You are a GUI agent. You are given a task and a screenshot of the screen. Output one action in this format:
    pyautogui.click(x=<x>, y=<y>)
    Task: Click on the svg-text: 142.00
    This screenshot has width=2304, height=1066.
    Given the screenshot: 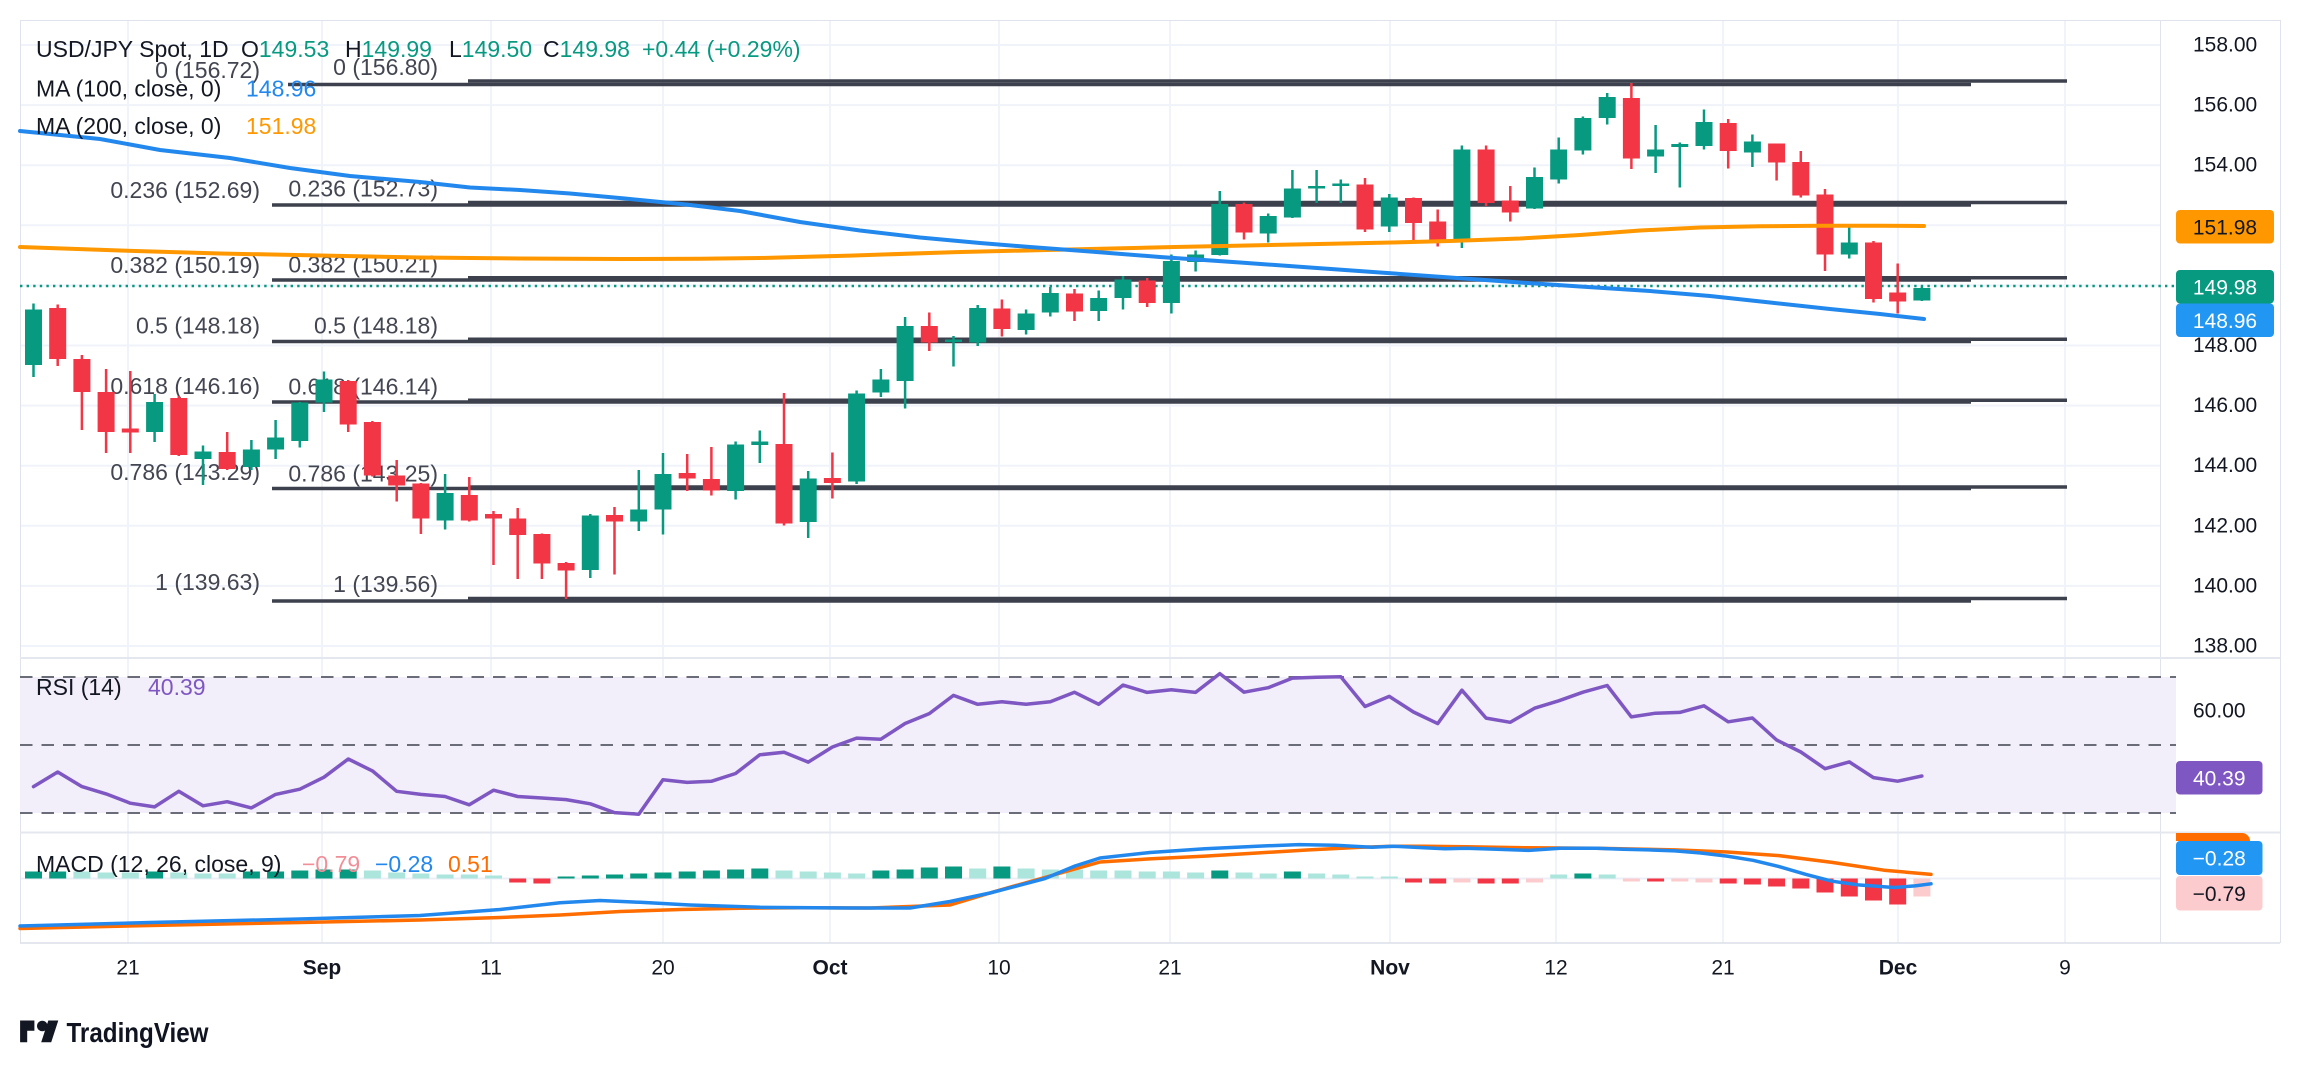 What is the action you would take?
    pyautogui.click(x=2225, y=525)
    